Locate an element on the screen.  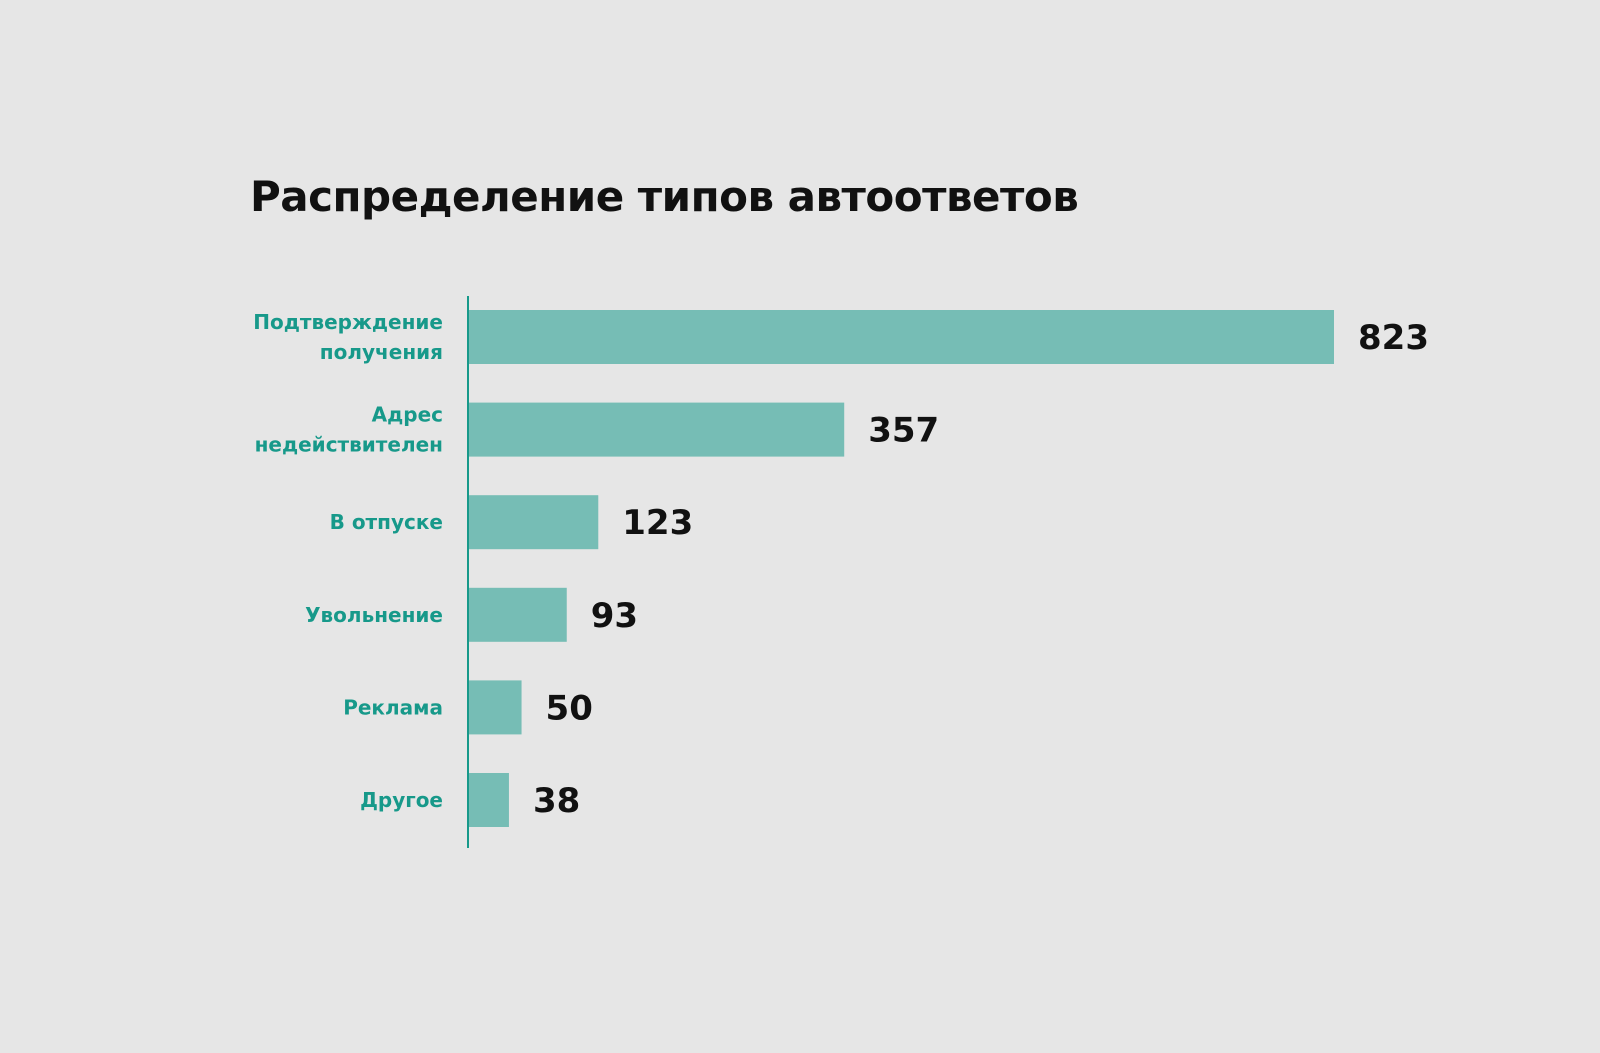
value-label: 38 is located at coordinates (556, 801).